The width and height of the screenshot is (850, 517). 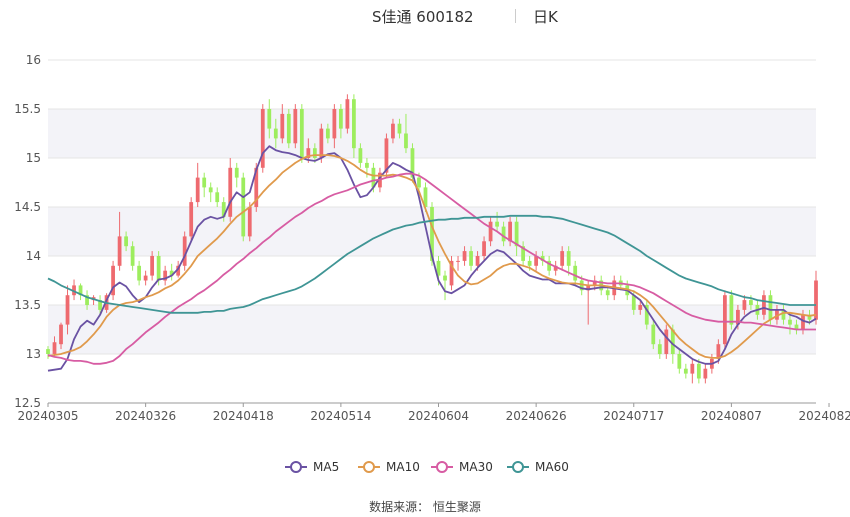 I want to click on legend-item-ma10: MA10, so click(x=389, y=467).